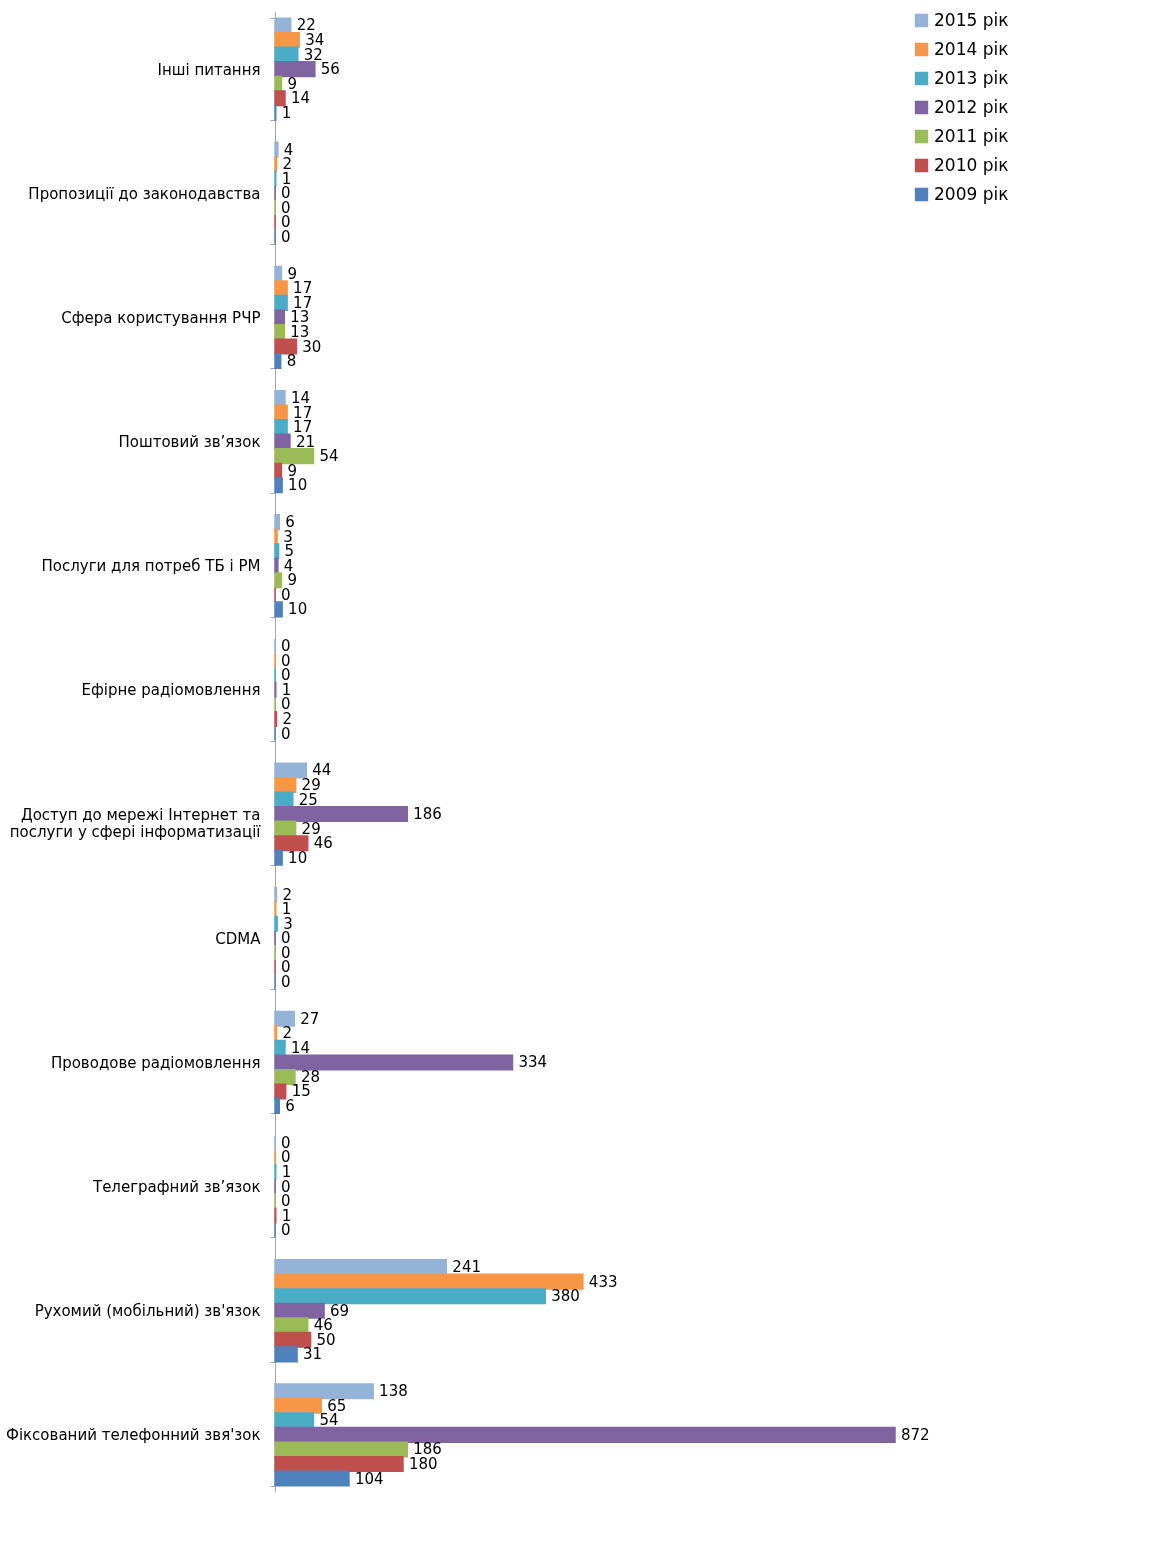 Image resolution: width=1149 pixels, height=1550 pixels. I want to click on data-label: 32, so click(313, 54).